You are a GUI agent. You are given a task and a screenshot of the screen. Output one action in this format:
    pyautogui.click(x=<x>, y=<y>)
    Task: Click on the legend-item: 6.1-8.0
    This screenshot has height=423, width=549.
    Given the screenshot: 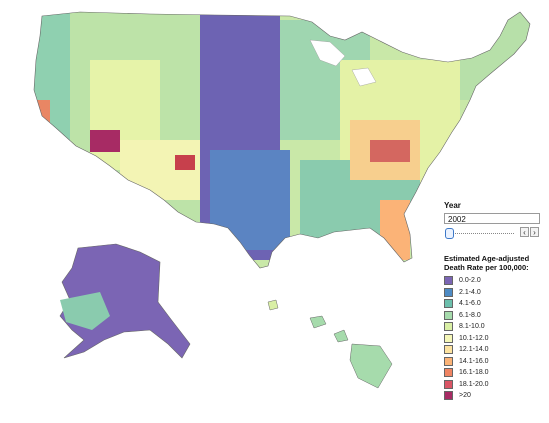 What is the action you would take?
    pyautogui.click(x=496, y=316)
    